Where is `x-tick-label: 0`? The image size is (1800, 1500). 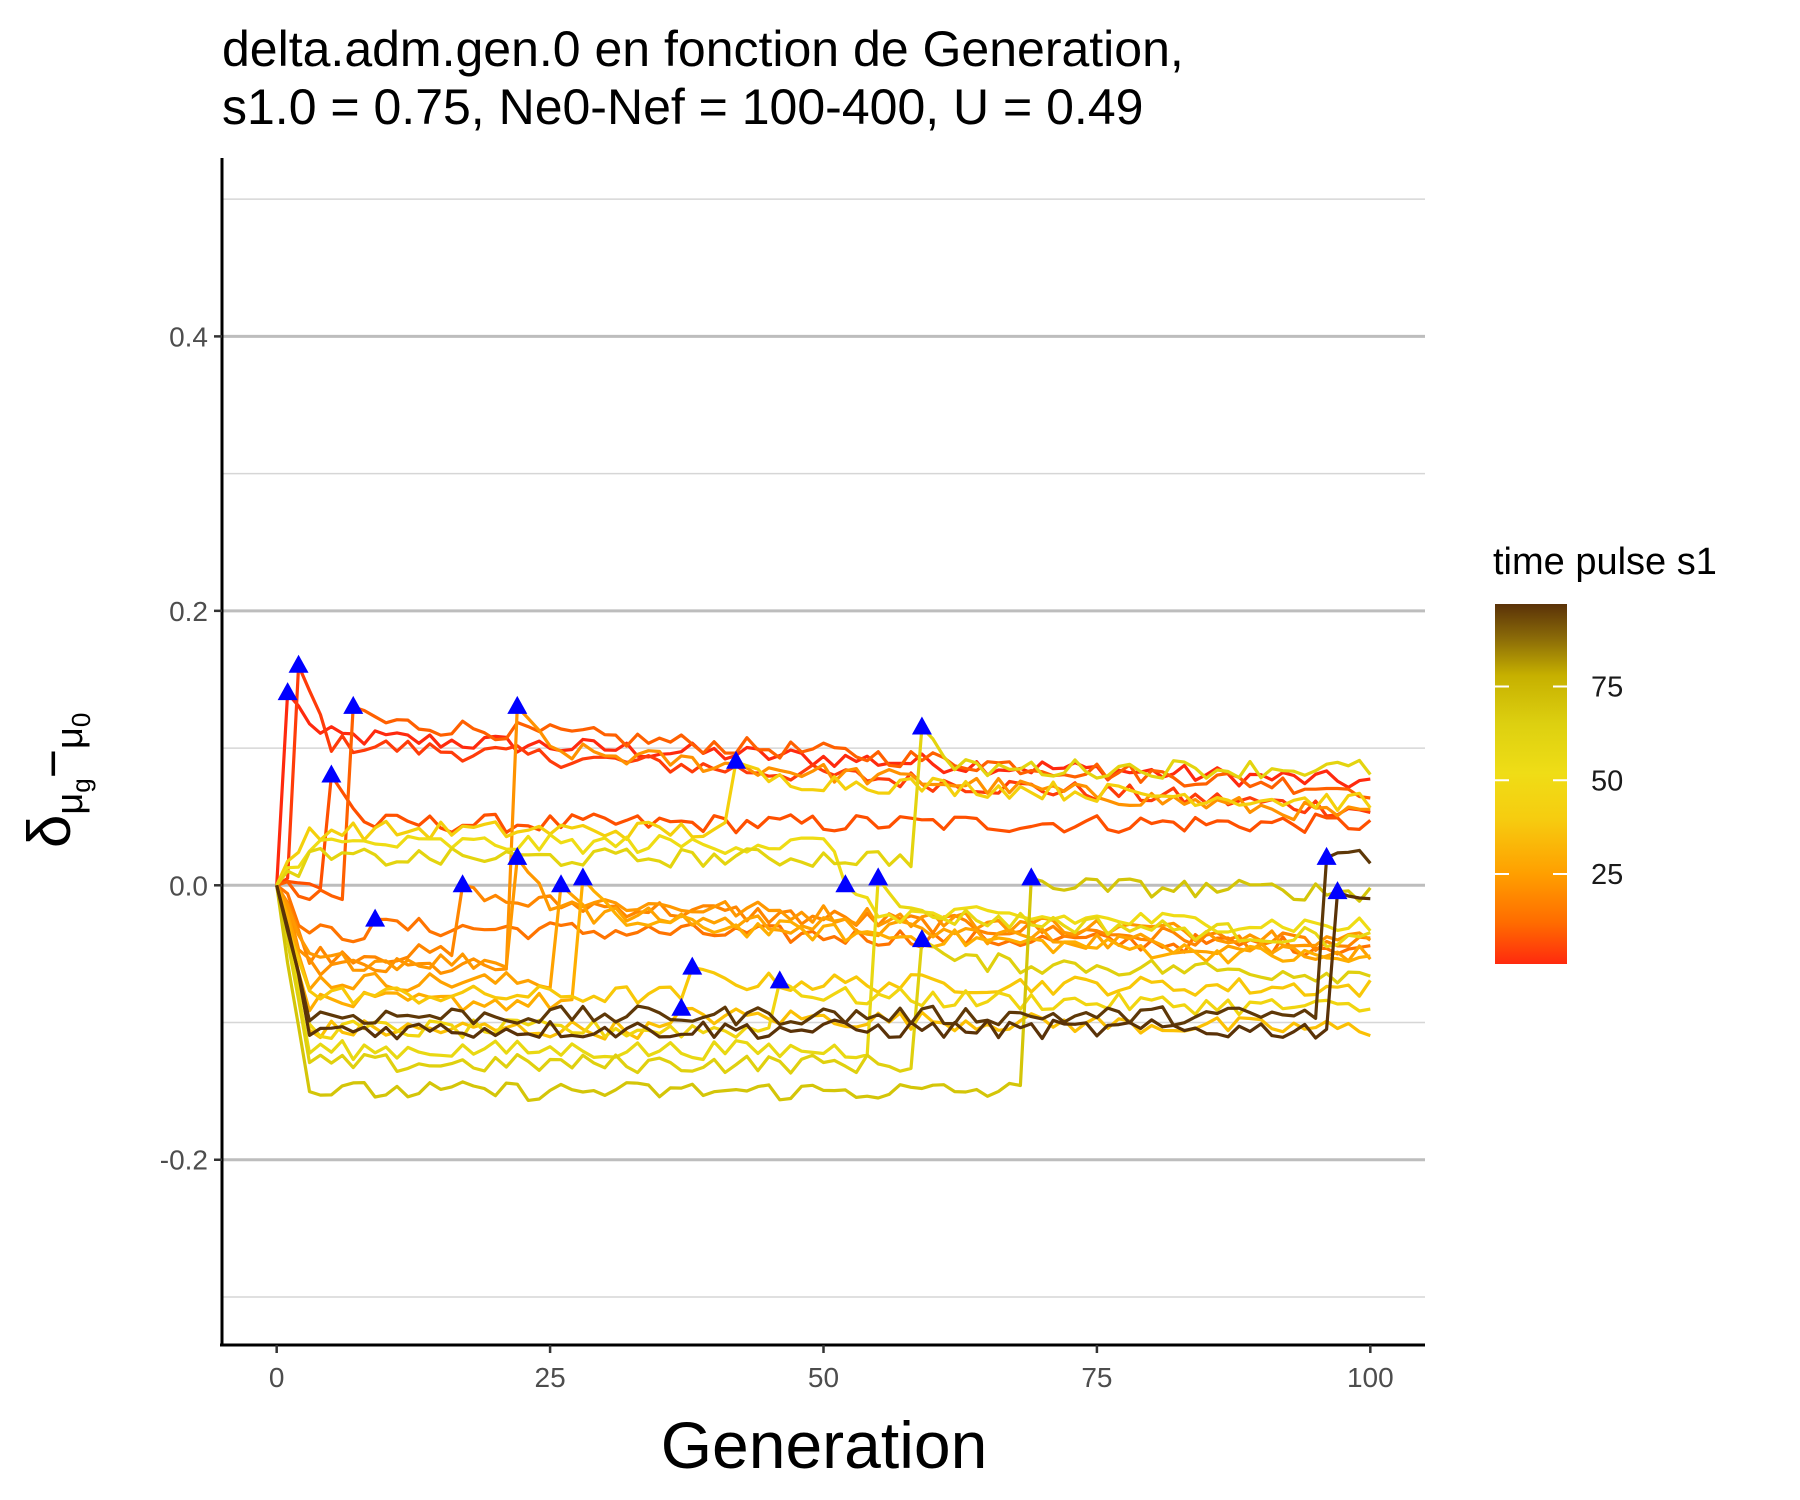 x-tick-label: 0 is located at coordinates (277, 1377).